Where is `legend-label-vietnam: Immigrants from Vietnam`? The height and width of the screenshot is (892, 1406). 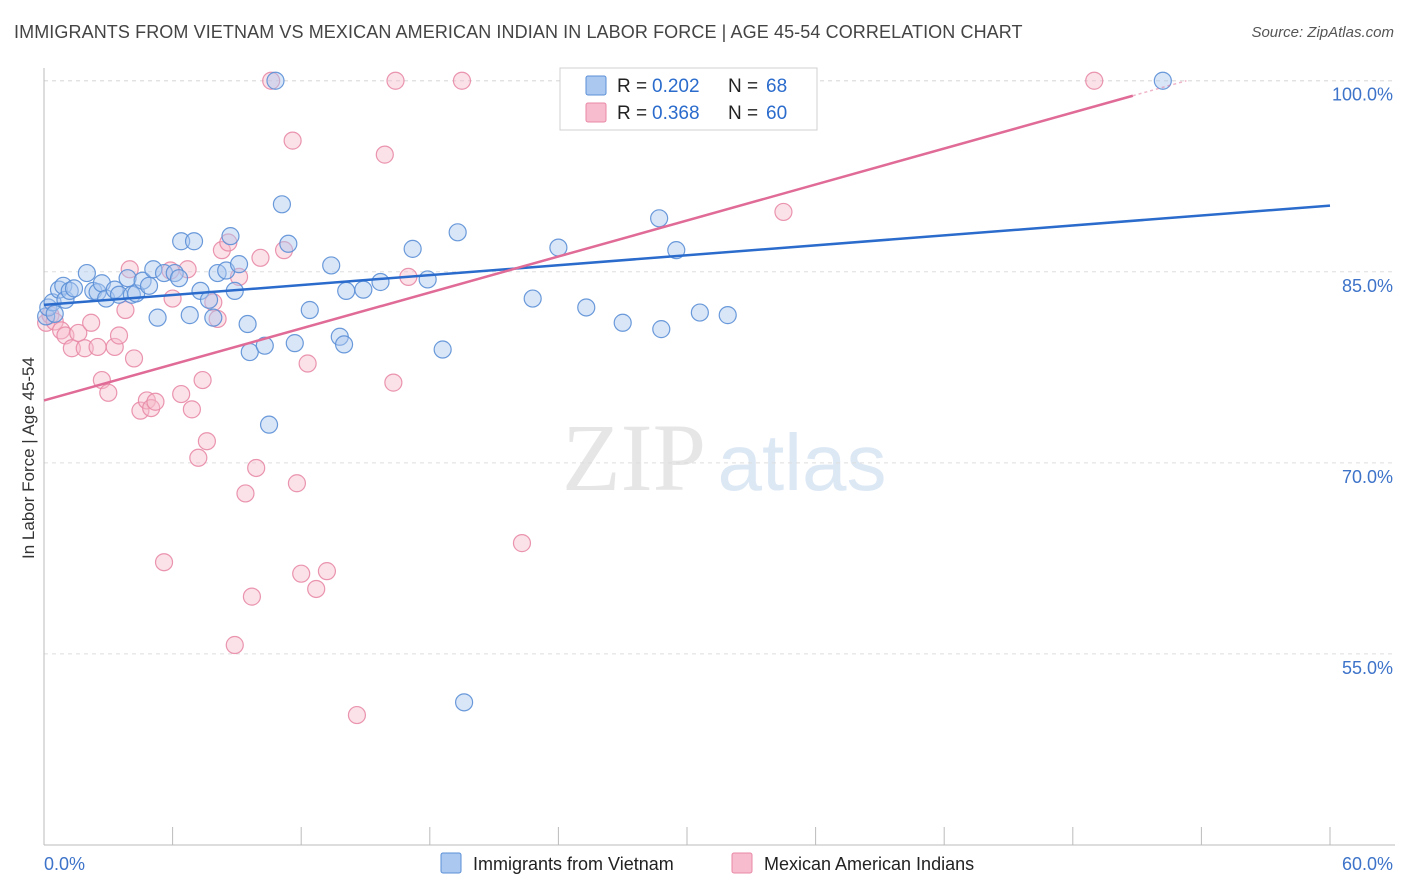
legend-label-vietnam: Immigrants from Vietnam is located at coordinates (573, 864).